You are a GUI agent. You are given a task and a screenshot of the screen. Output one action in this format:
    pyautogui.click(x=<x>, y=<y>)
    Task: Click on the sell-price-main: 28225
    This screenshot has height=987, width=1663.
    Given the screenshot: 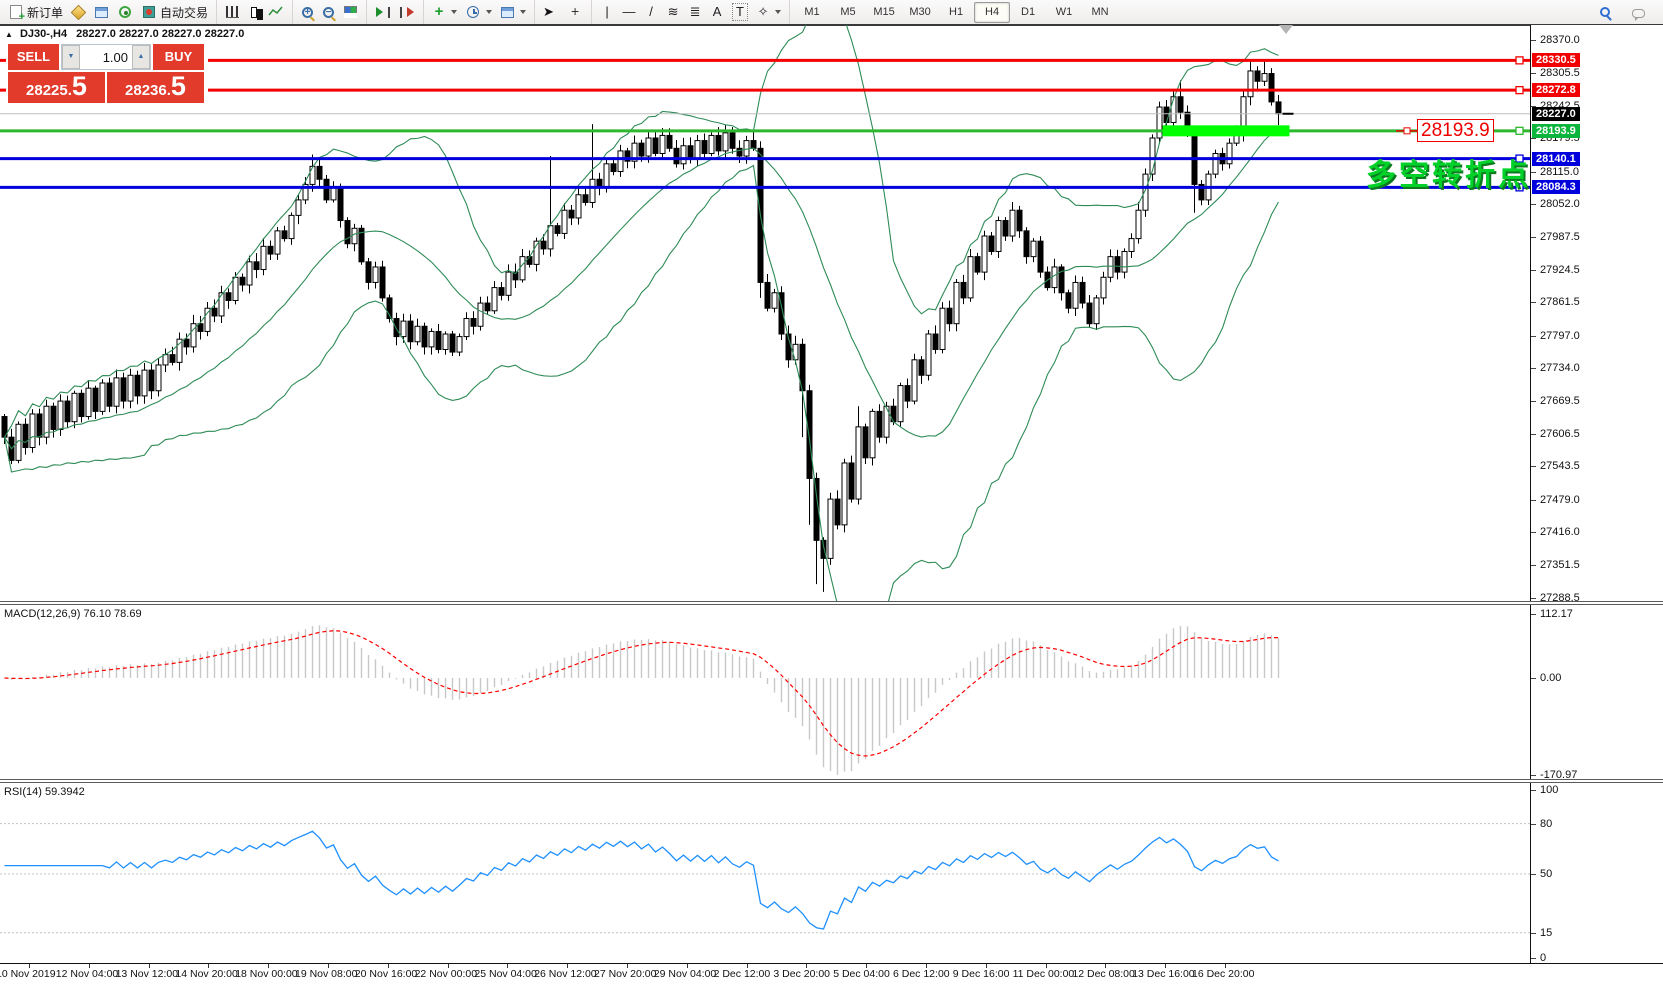 What is the action you would take?
    pyautogui.click(x=47, y=90)
    